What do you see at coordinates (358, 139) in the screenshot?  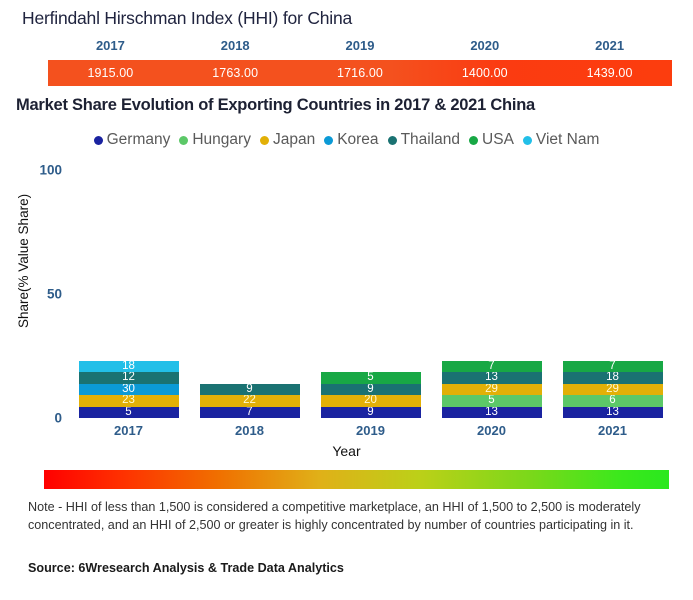 I see `legend-label: Korea` at bounding box center [358, 139].